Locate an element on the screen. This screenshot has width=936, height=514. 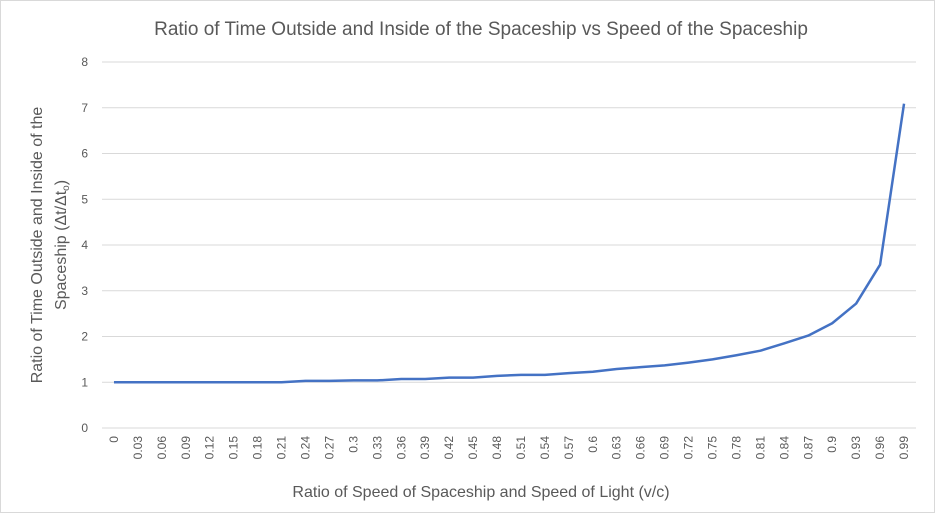
x-tick-label: 0.96 is located at coordinates (880, 448).